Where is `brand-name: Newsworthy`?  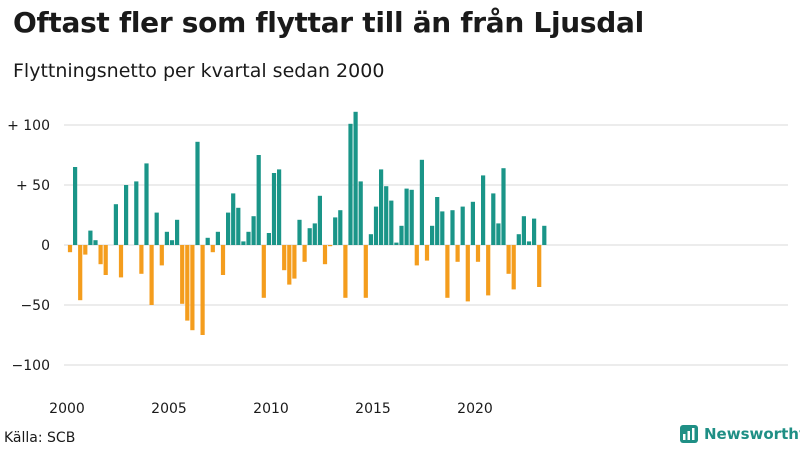 brand-name: Newsworthy is located at coordinates (752, 434).